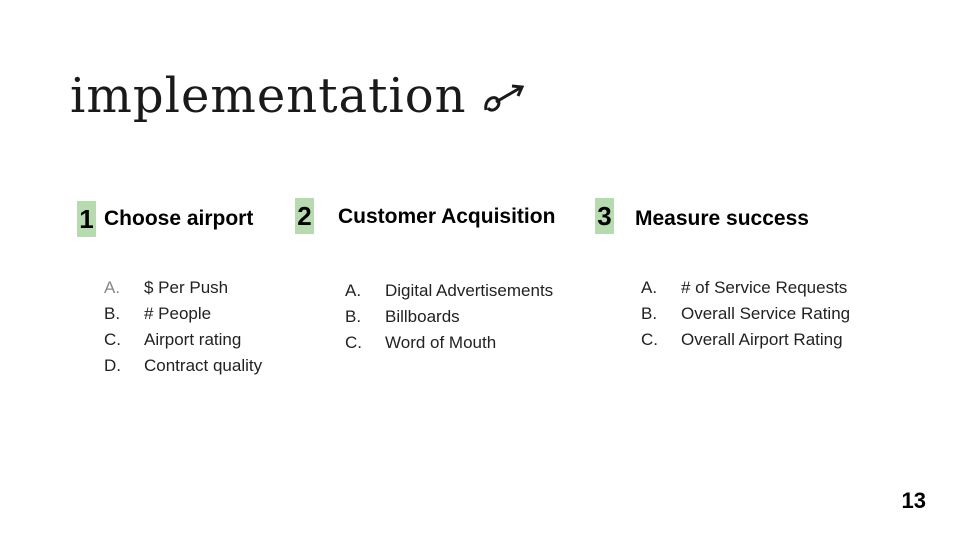 Image resolution: width=960 pixels, height=540 pixels. I want to click on list-item-text: Word of Mouth, so click(441, 342).